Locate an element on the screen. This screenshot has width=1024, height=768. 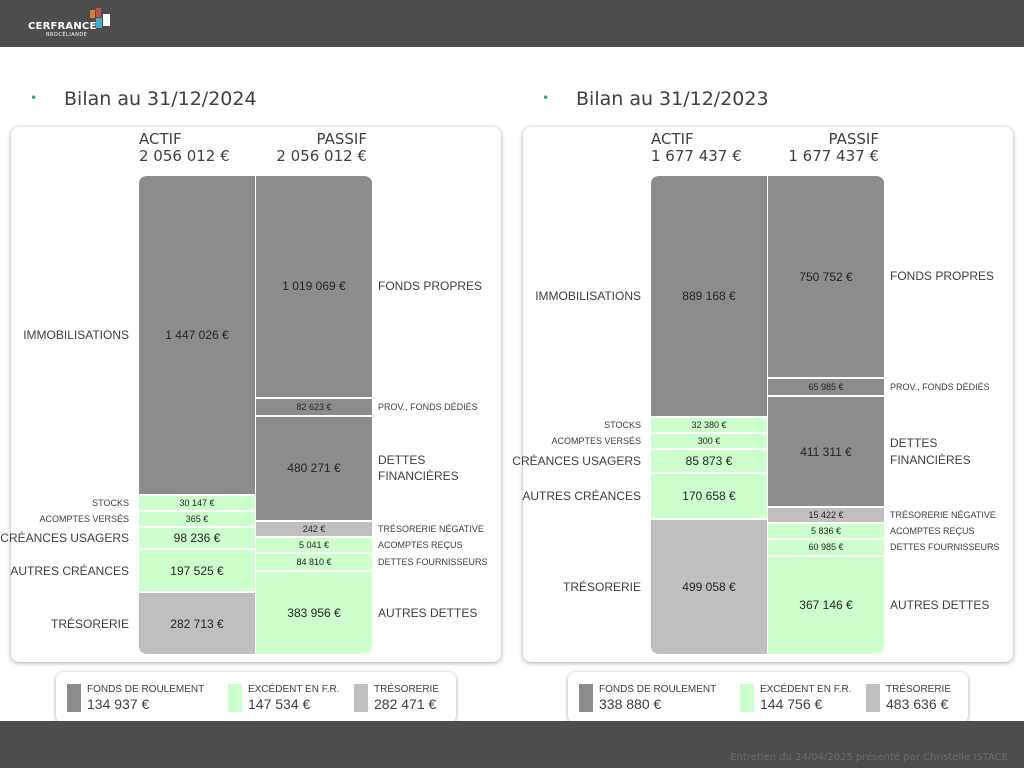
passif-value-autres-dettes: 383 956 € is located at coordinates (314, 613).